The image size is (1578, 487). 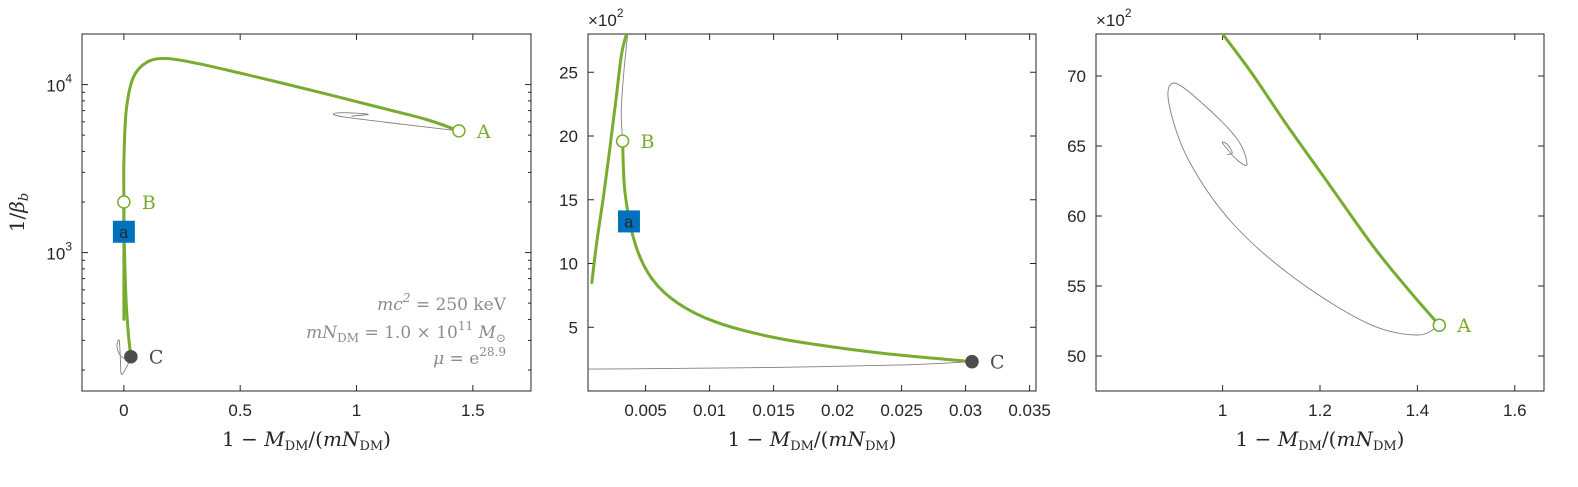 I want to click on y-tick-exponent: 3, so click(x=68, y=247).